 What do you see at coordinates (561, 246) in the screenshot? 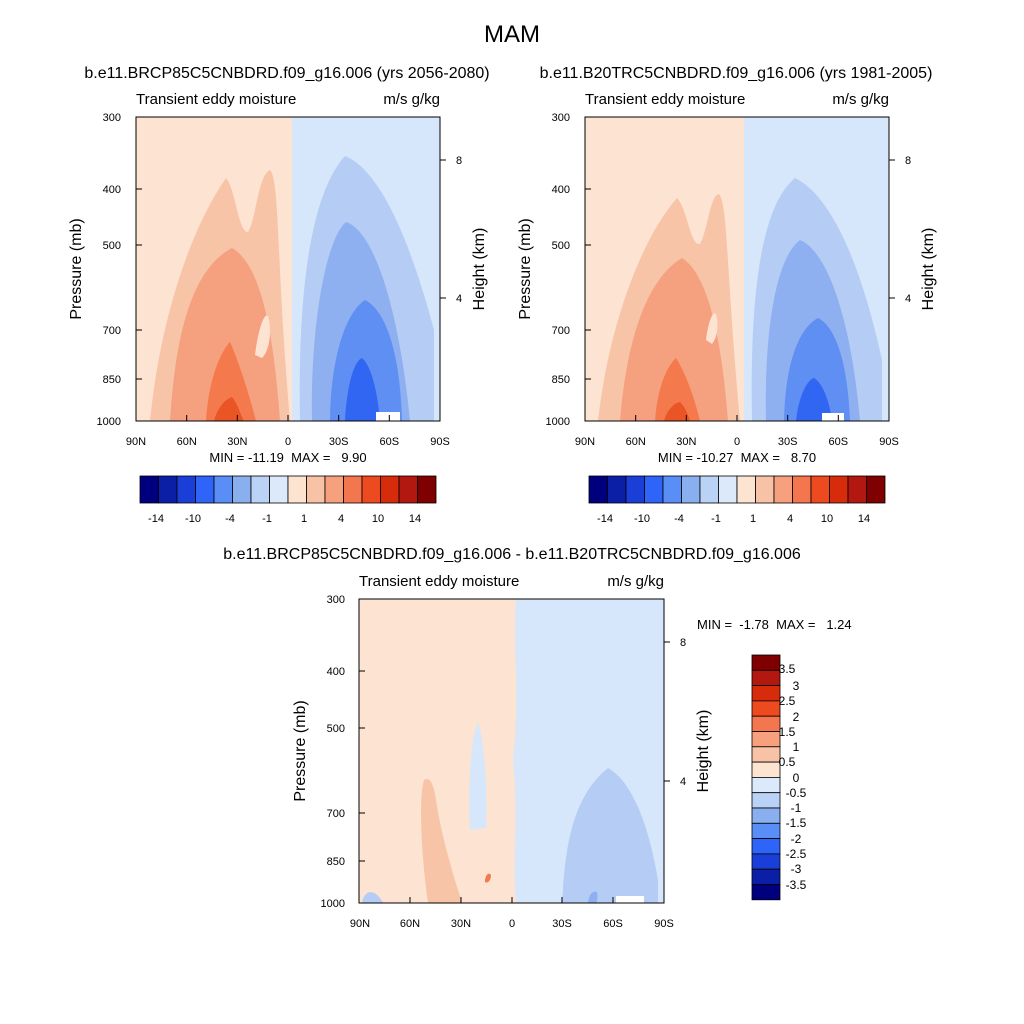
I see `panel-2-ytick-label: 500` at bounding box center [561, 246].